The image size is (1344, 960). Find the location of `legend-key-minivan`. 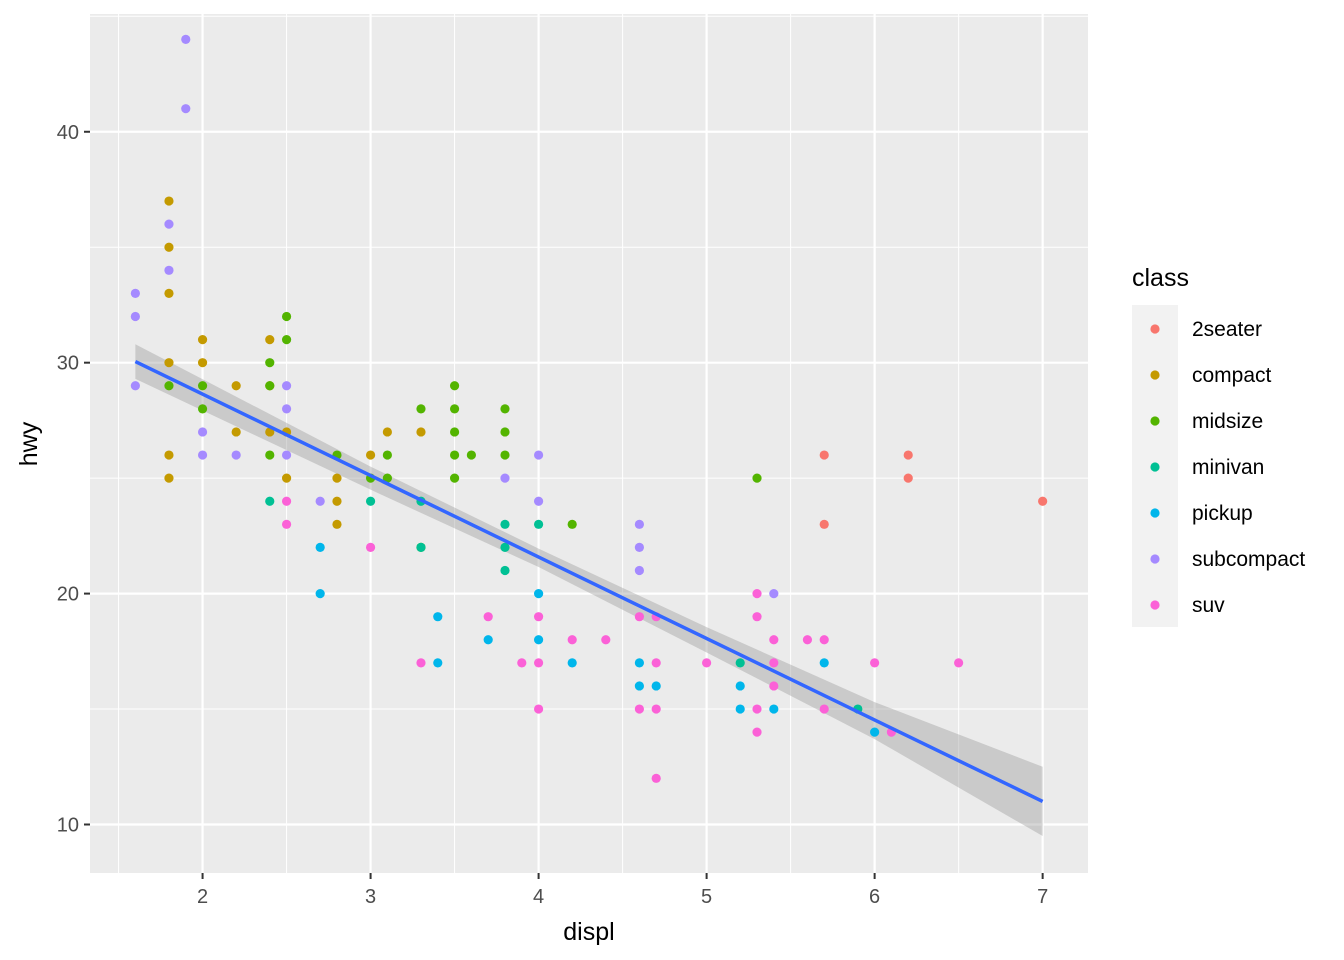

legend-key-minivan is located at coordinates (1155, 467).